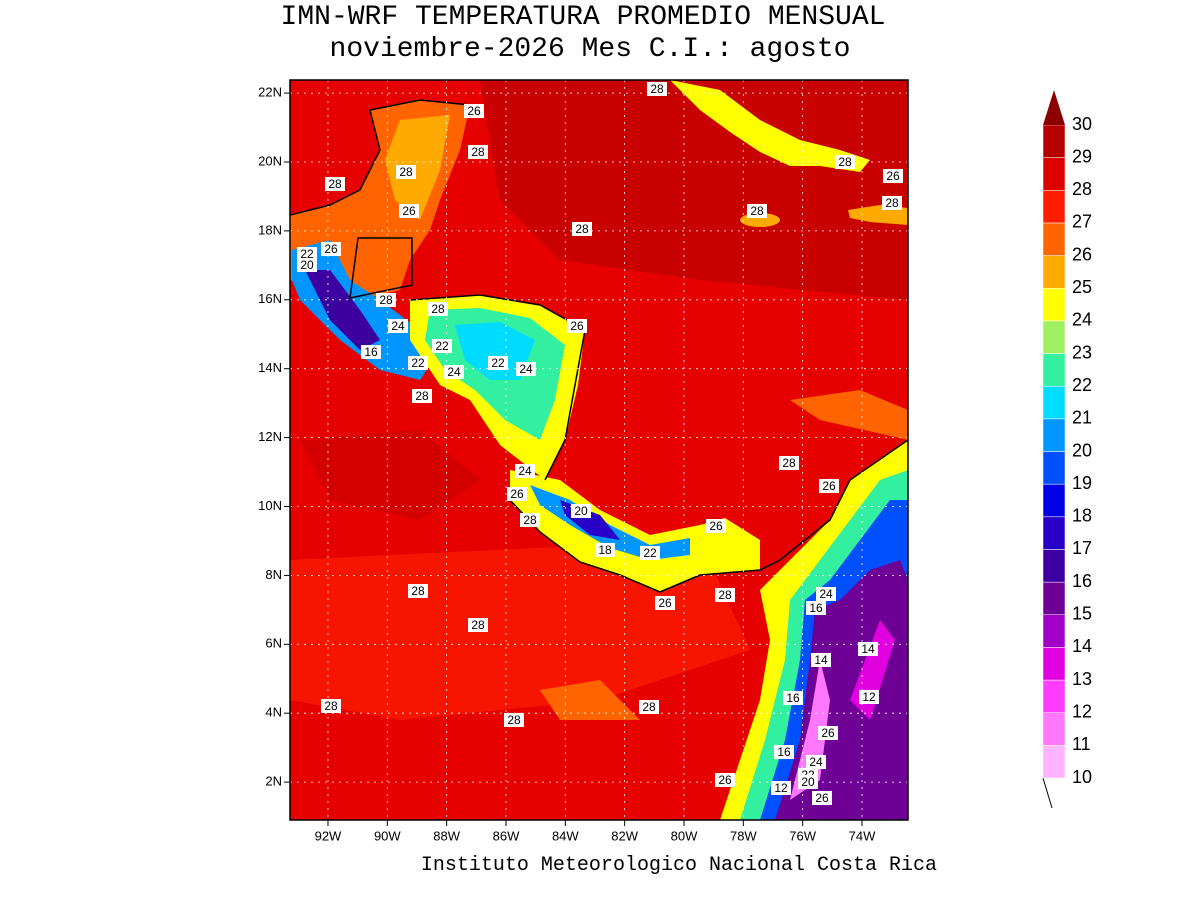 The width and height of the screenshot is (1200, 900). What do you see at coordinates (802, 835) in the screenshot?
I see `x-tick-label: 76W` at bounding box center [802, 835].